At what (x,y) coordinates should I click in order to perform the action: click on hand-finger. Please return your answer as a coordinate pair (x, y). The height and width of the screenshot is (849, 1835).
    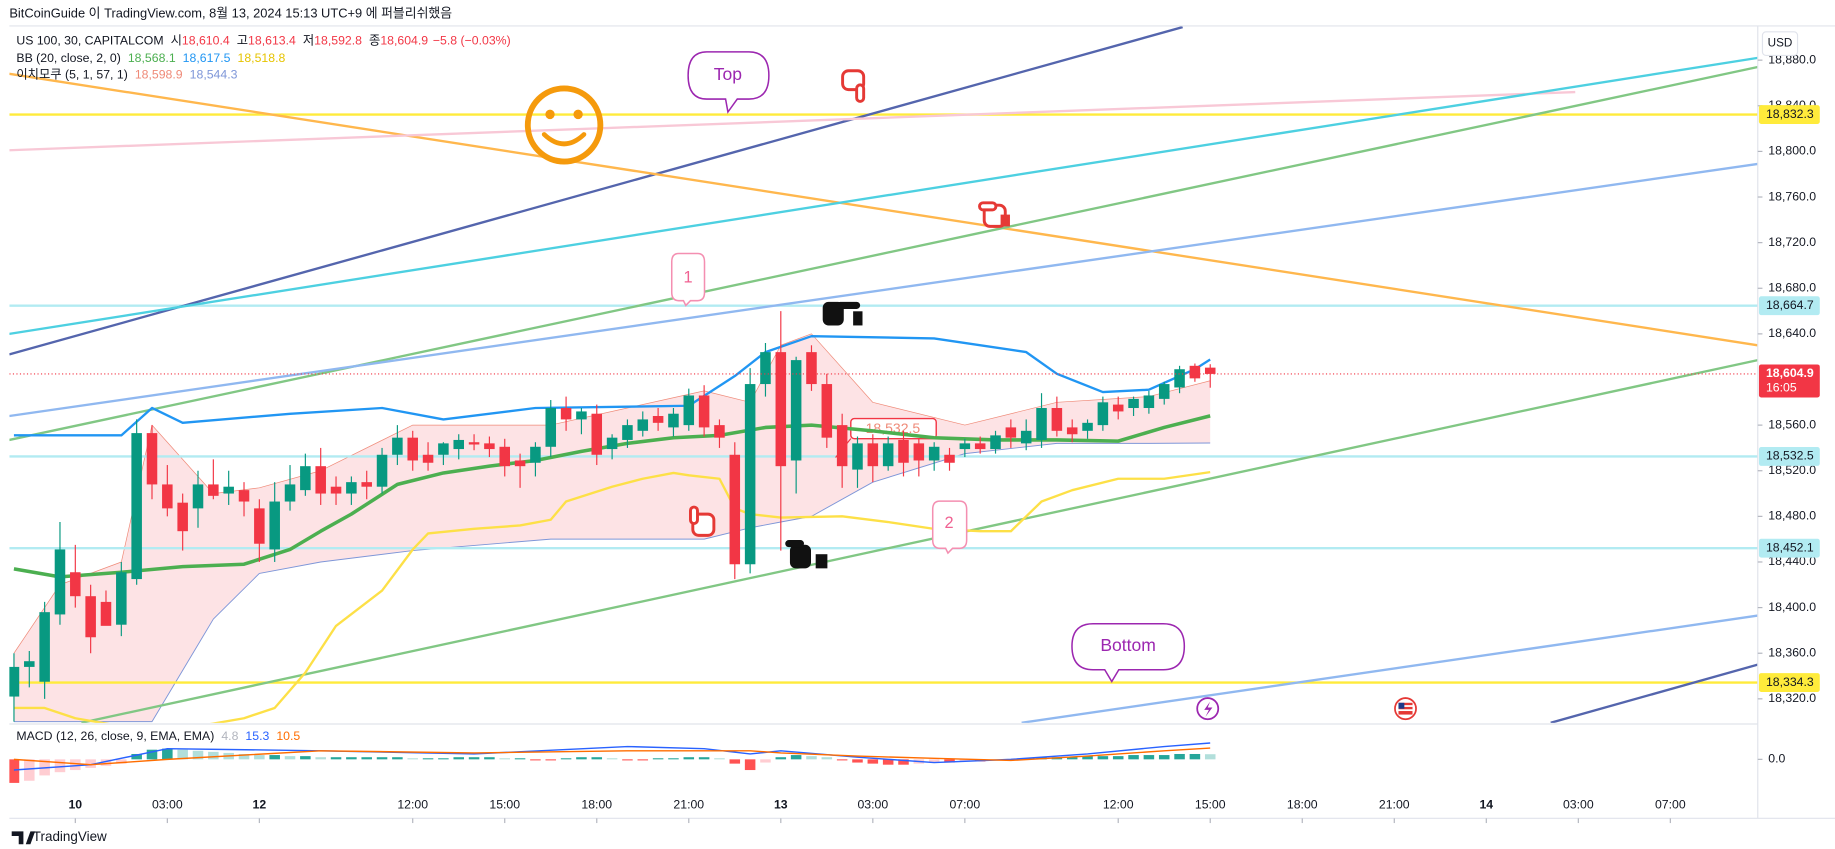
    Looking at the image, I should click on (848, 305).